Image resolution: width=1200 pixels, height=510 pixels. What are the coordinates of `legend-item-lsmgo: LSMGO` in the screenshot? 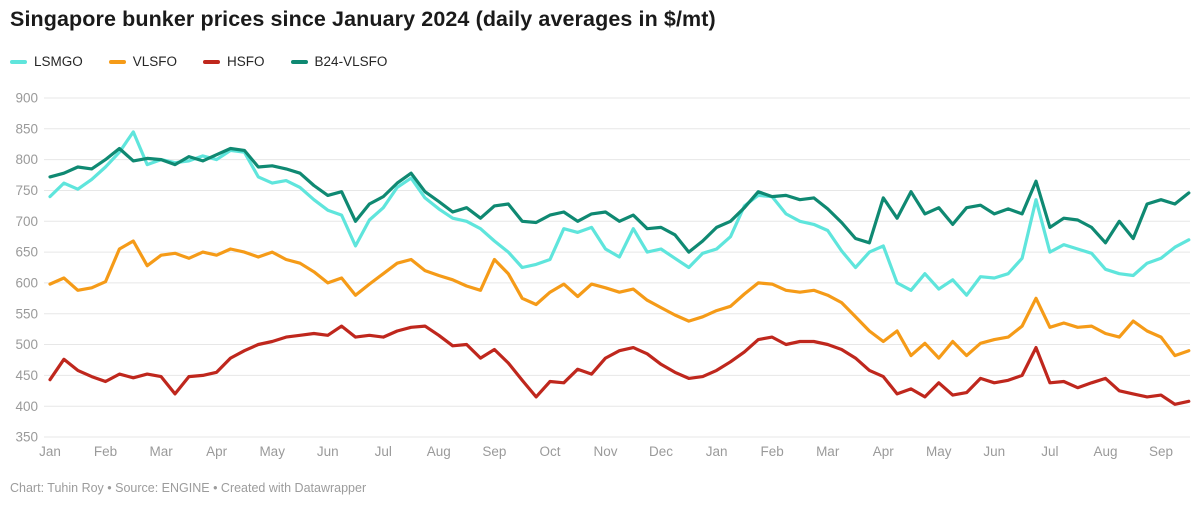 It's located at (46, 61).